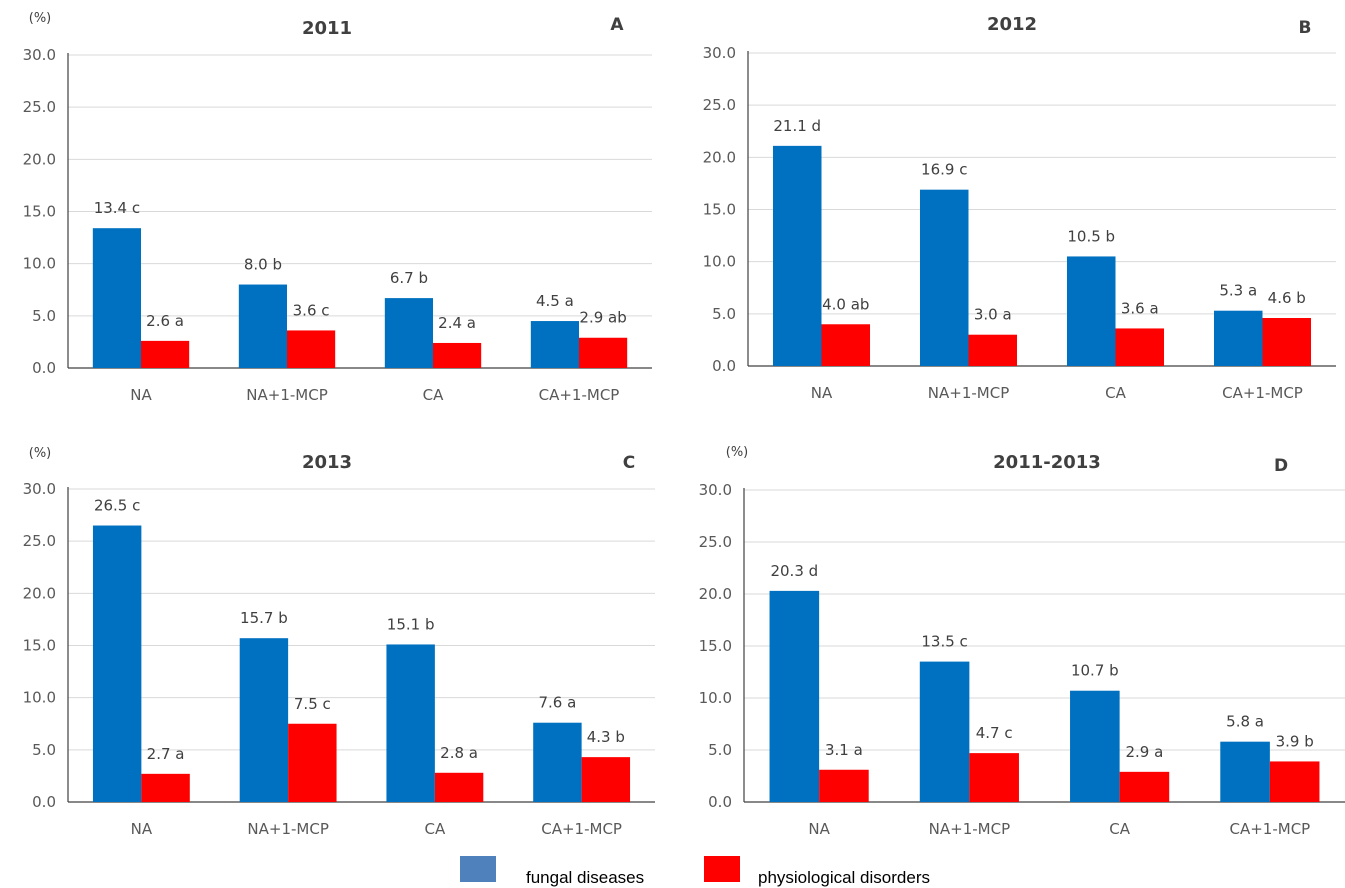 This screenshot has height=888, width=1345. Describe the element at coordinates (629, 463) in the screenshot. I see `panel-letter: C` at that location.